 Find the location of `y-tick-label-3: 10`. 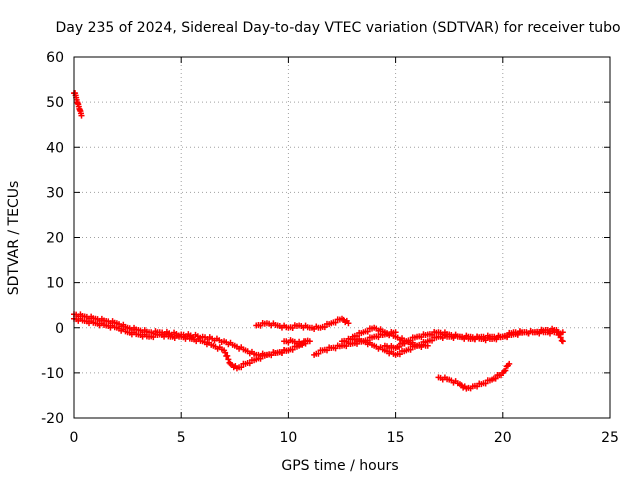

y-tick-label-3: 10 is located at coordinates (55, 284).